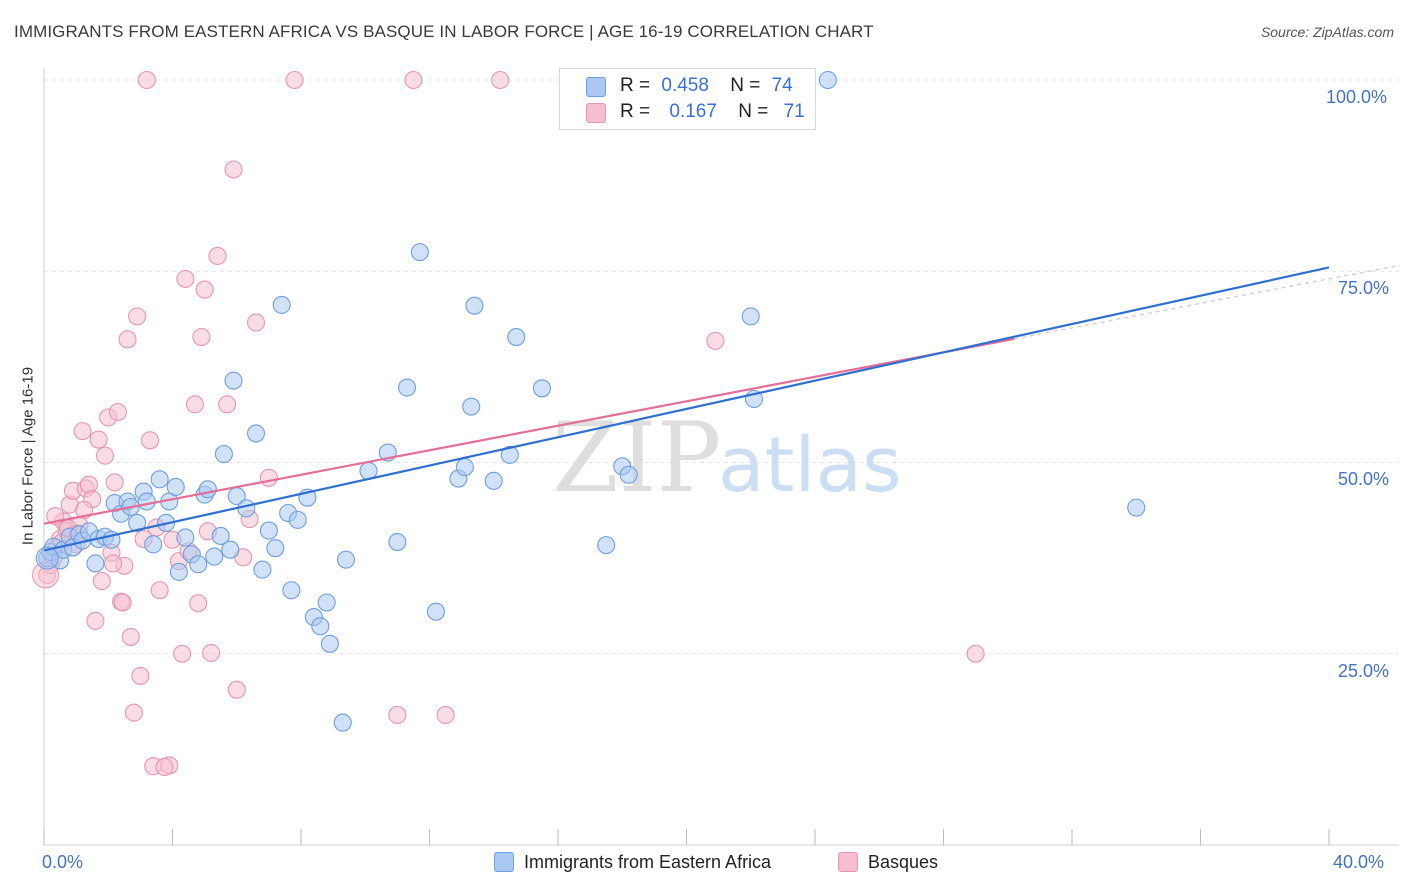 The image size is (1406, 892). Describe the element at coordinates (63, 862) in the screenshot. I see `x-tick-label-min: 0.0%` at that location.